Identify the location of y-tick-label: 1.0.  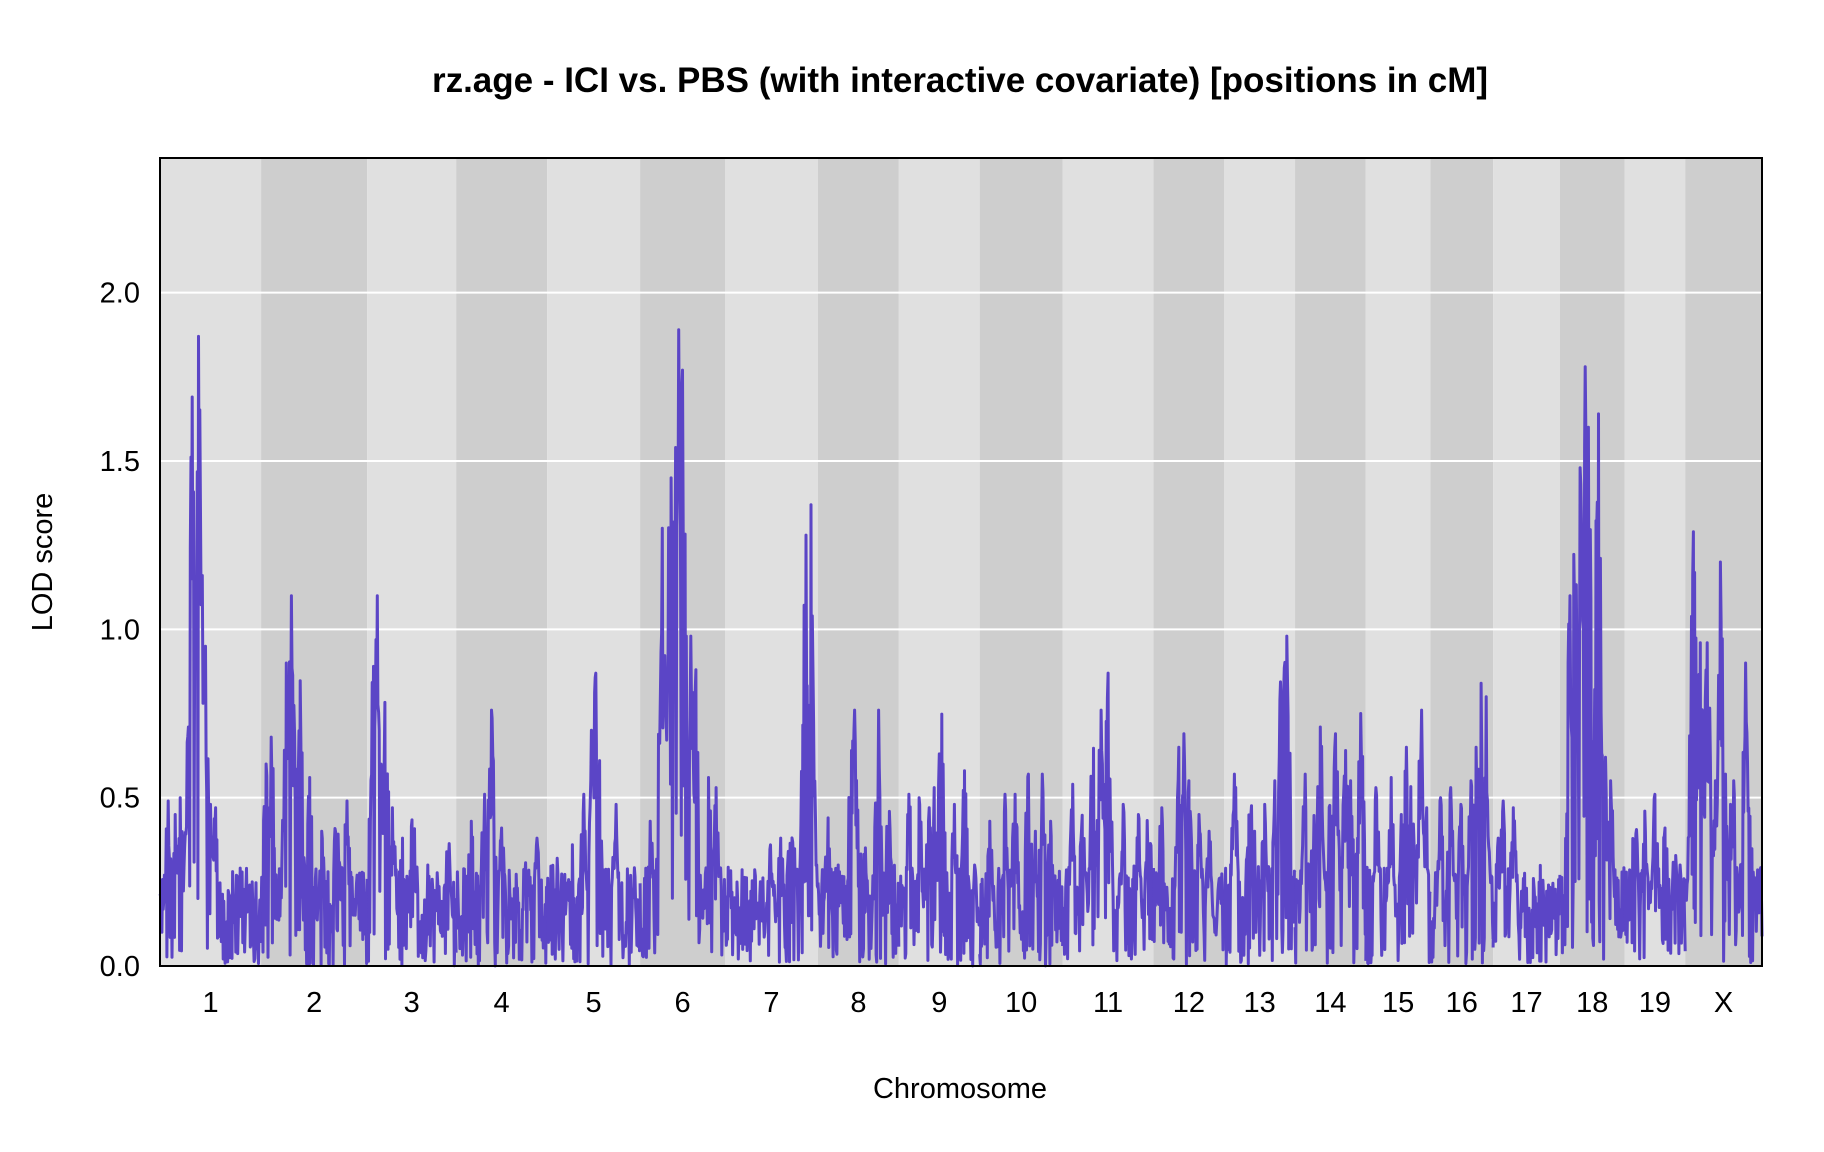
(120, 630).